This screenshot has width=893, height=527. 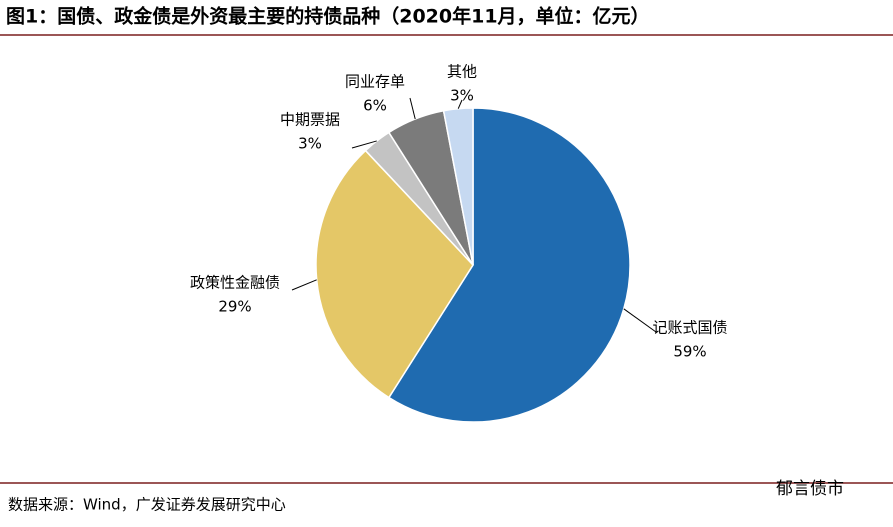 I want to click on slice-value-label: 59%, so click(x=689, y=352).